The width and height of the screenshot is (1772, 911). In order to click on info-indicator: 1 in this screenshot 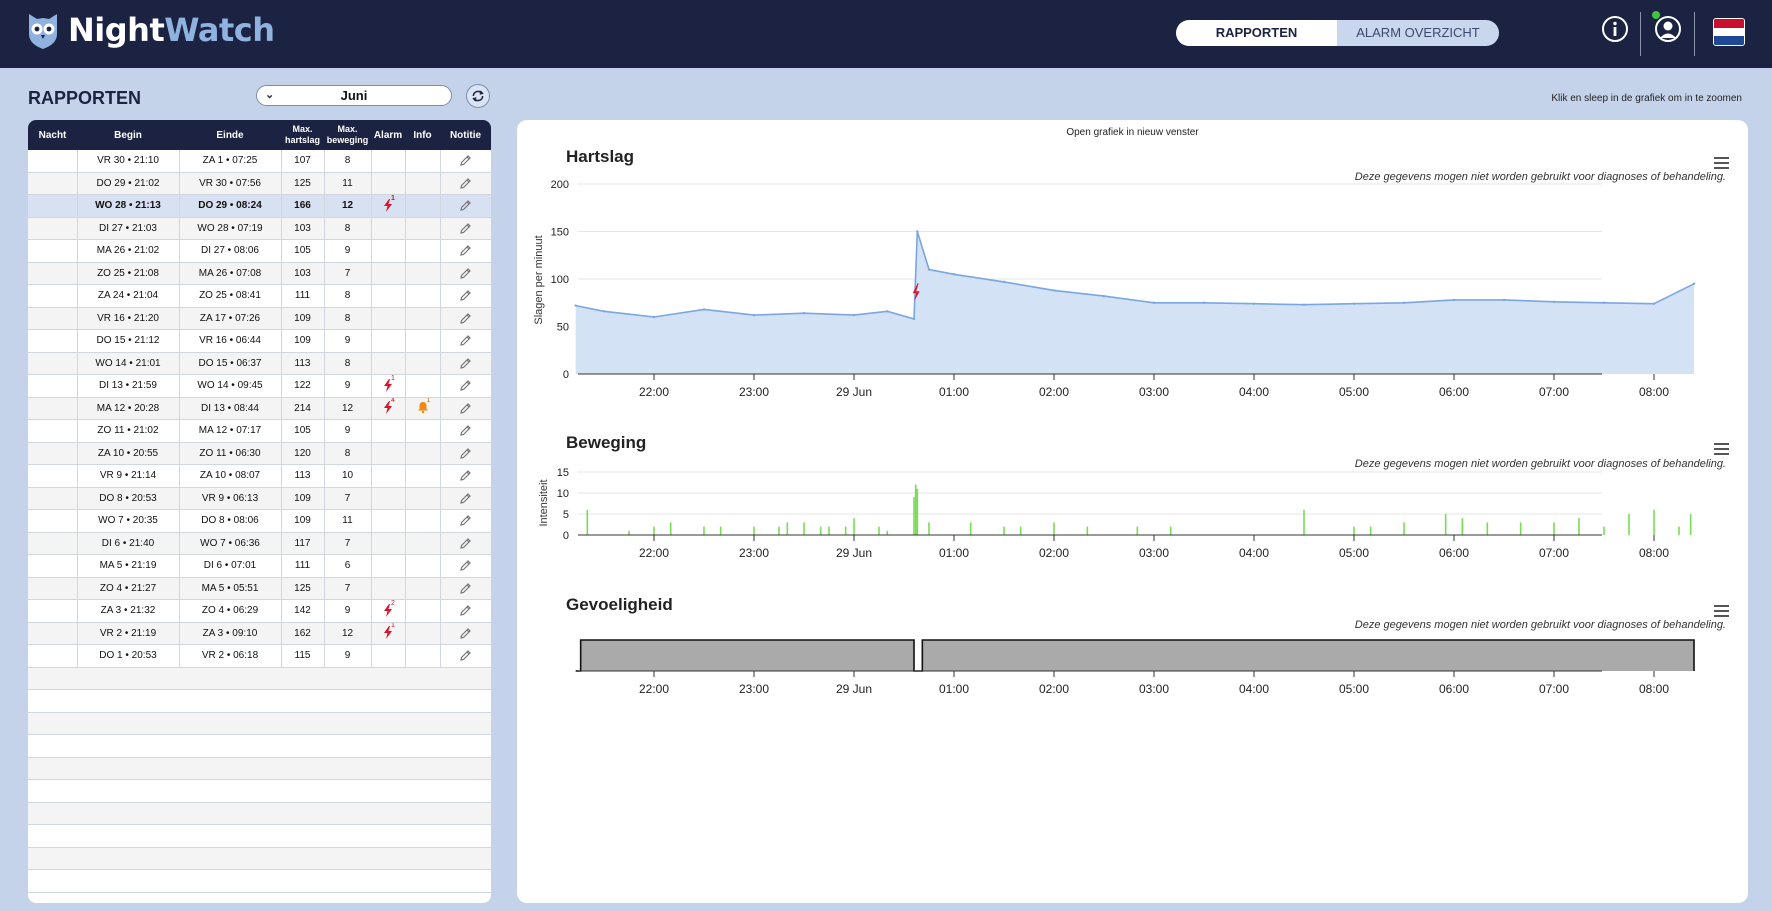, I will do `click(423, 406)`.